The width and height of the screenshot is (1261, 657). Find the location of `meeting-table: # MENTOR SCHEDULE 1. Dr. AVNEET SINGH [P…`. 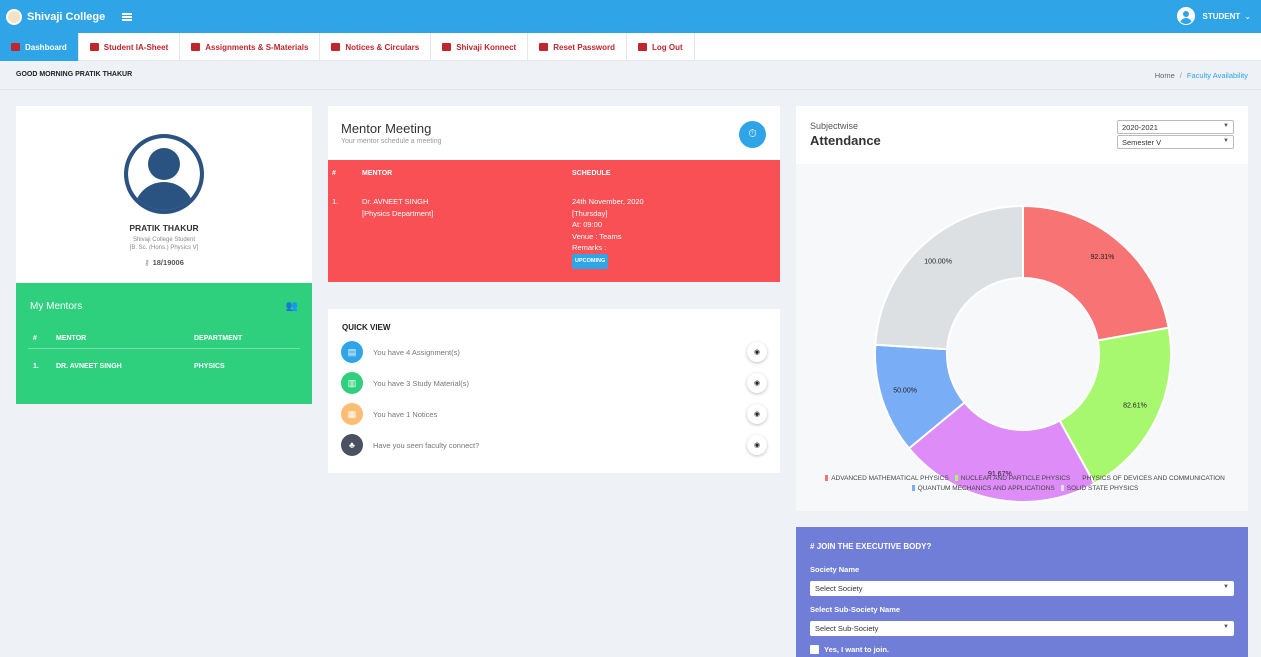

meeting-table: # MENTOR SCHEDULE 1. Dr. AVNEET SINGH [P… is located at coordinates (554, 221).